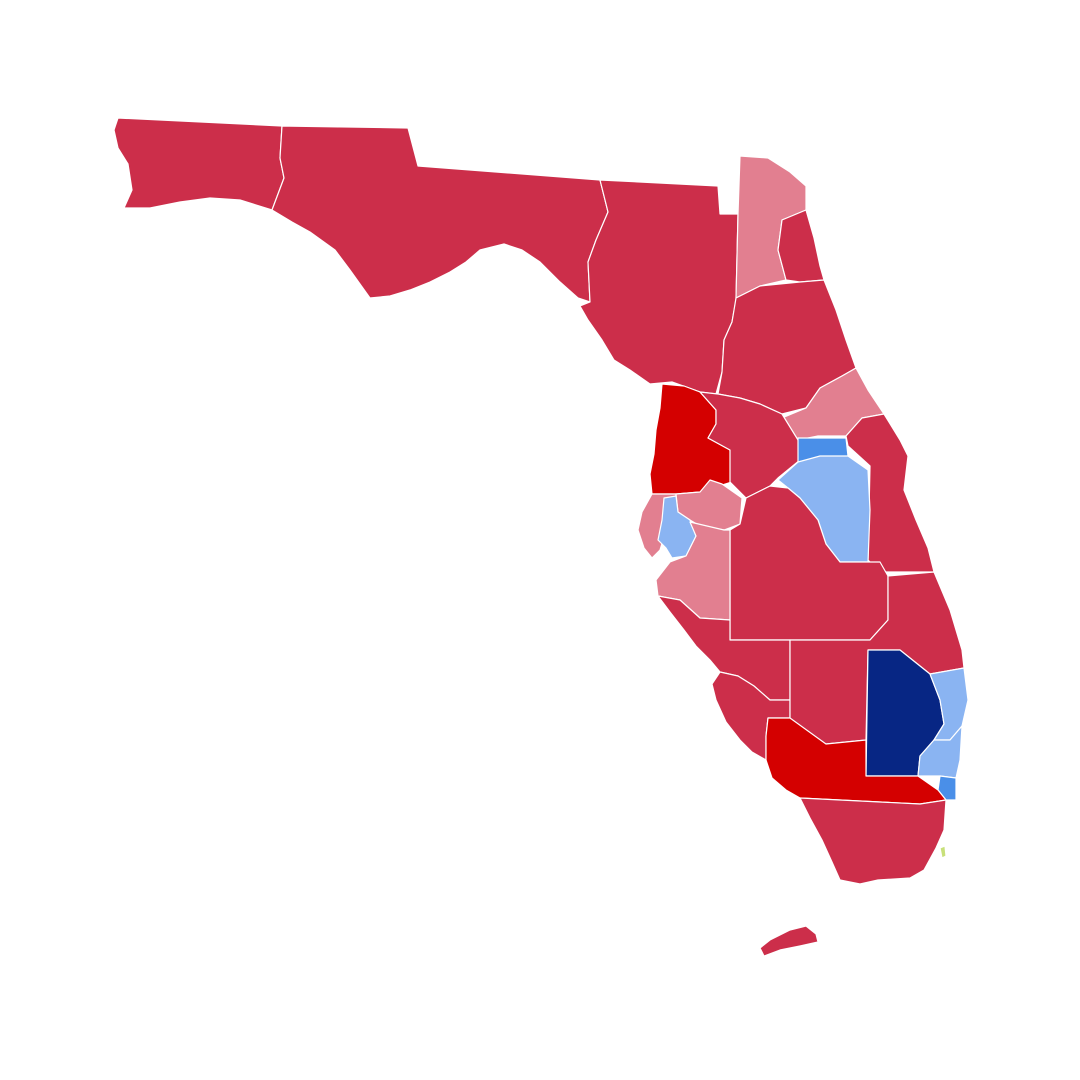 Image resolution: width=1080 pixels, height=1080 pixels. What do you see at coordinates (789, 941) in the screenshot?
I see `region-keys` at bounding box center [789, 941].